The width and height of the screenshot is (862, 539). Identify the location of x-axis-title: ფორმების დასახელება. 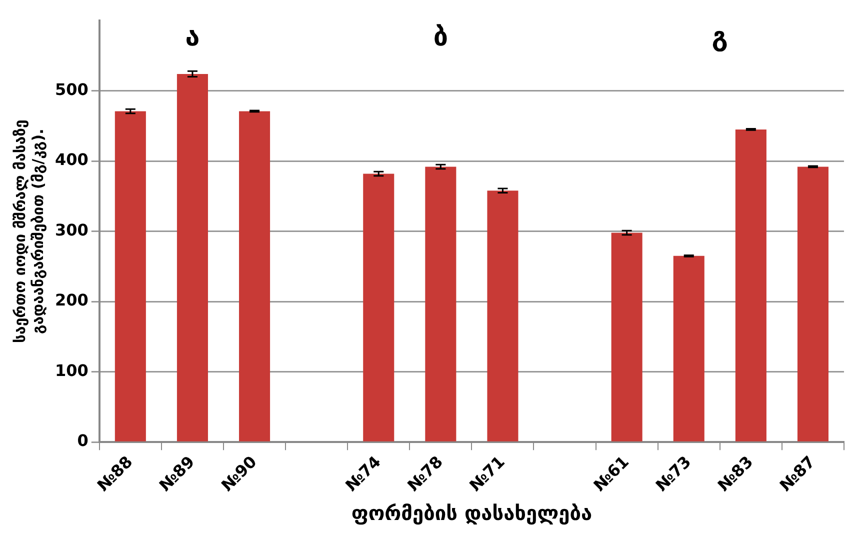
(471, 513).